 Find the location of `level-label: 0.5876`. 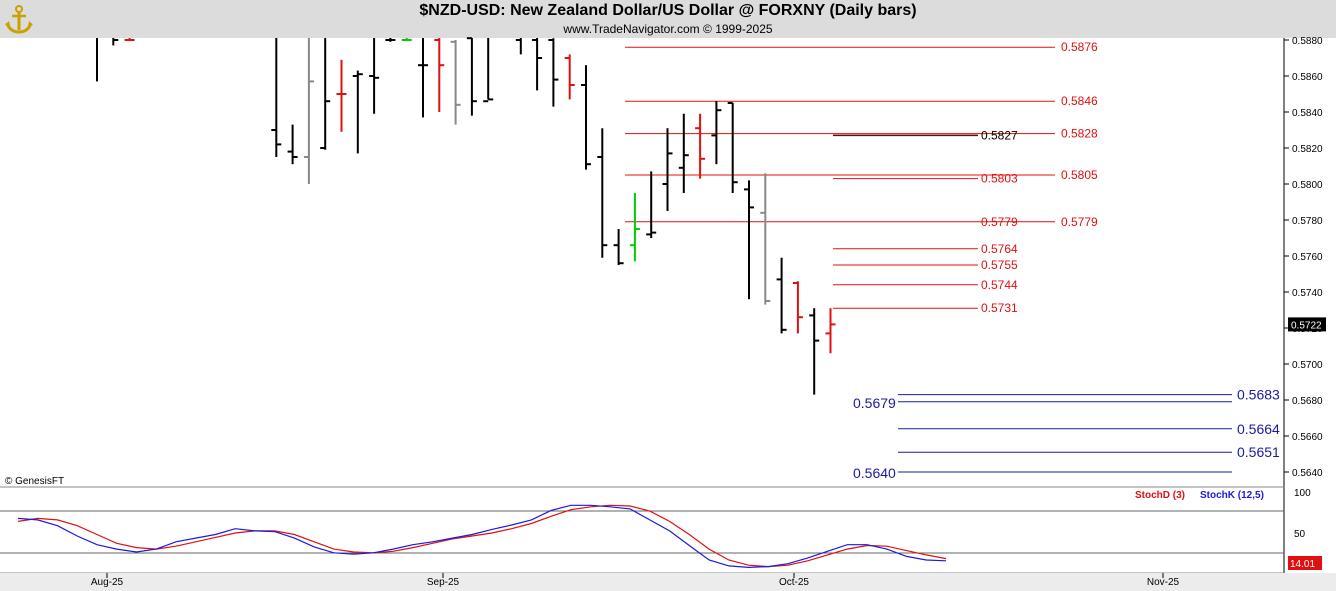

level-label: 0.5876 is located at coordinates (1079, 47).